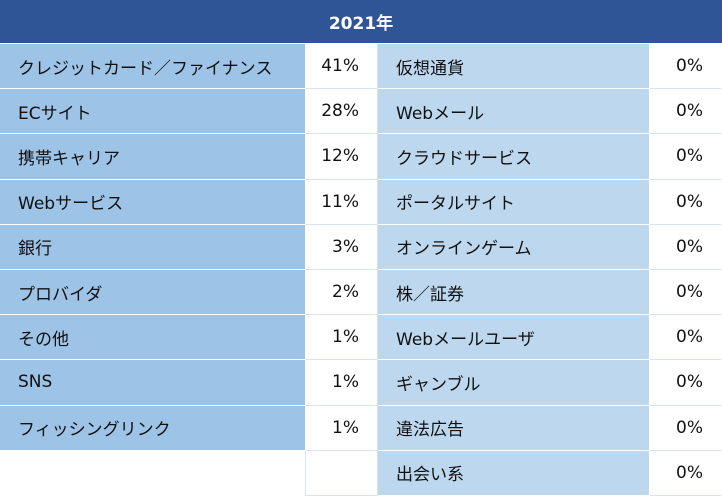 The image size is (722, 496). I want to click on table-title: 2021年, so click(361, 22).